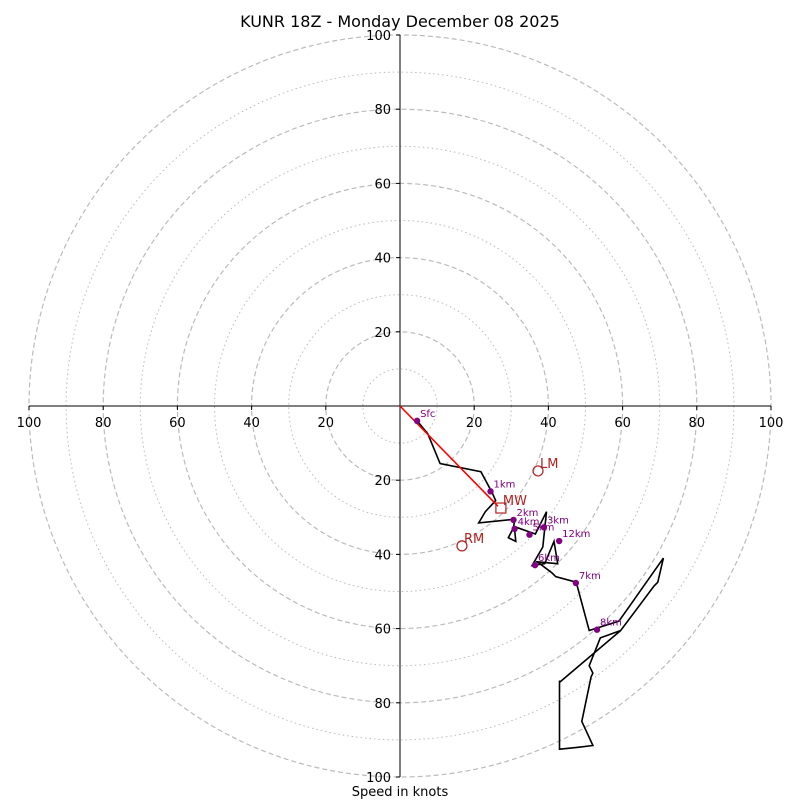  What do you see at coordinates (528, 513) in the screenshot?
I see `height-marker-label: 2km` at bounding box center [528, 513].